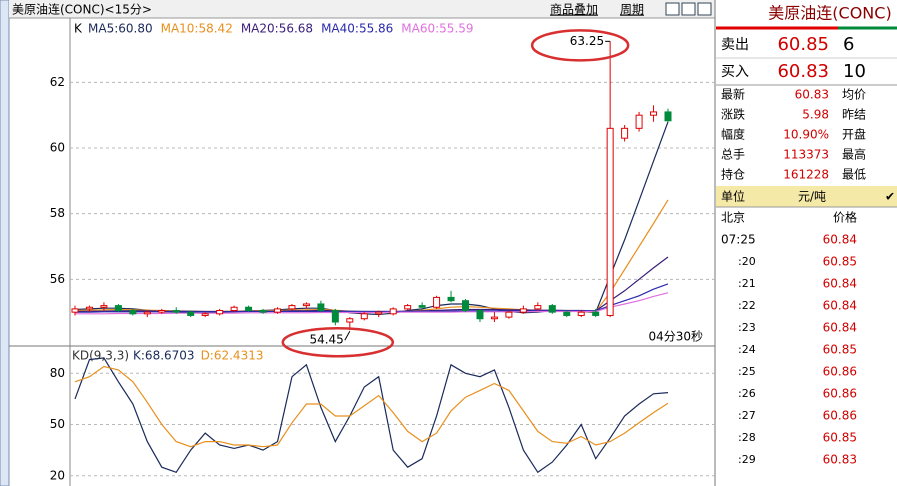  What do you see at coordinates (326, 340) in the screenshot?
I see `low-label: 54.45` at bounding box center [326, 340].